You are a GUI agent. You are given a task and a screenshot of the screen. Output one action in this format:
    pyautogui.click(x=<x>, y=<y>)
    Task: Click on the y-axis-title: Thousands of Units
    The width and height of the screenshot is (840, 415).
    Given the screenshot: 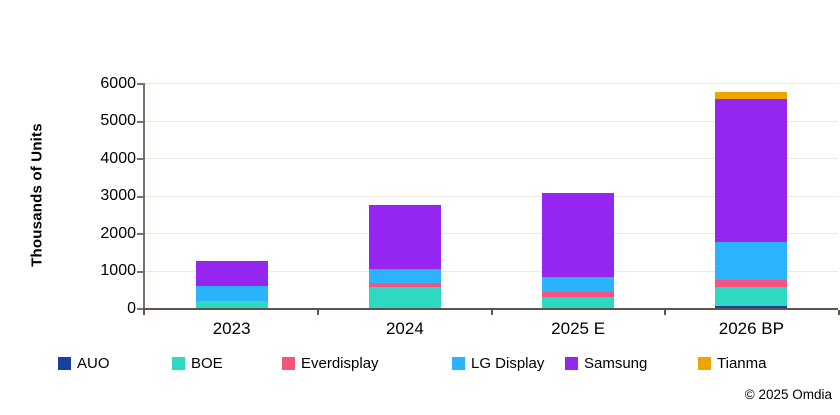 What is the action you would take?
    pyautogui.click(x=37, y=195)
    